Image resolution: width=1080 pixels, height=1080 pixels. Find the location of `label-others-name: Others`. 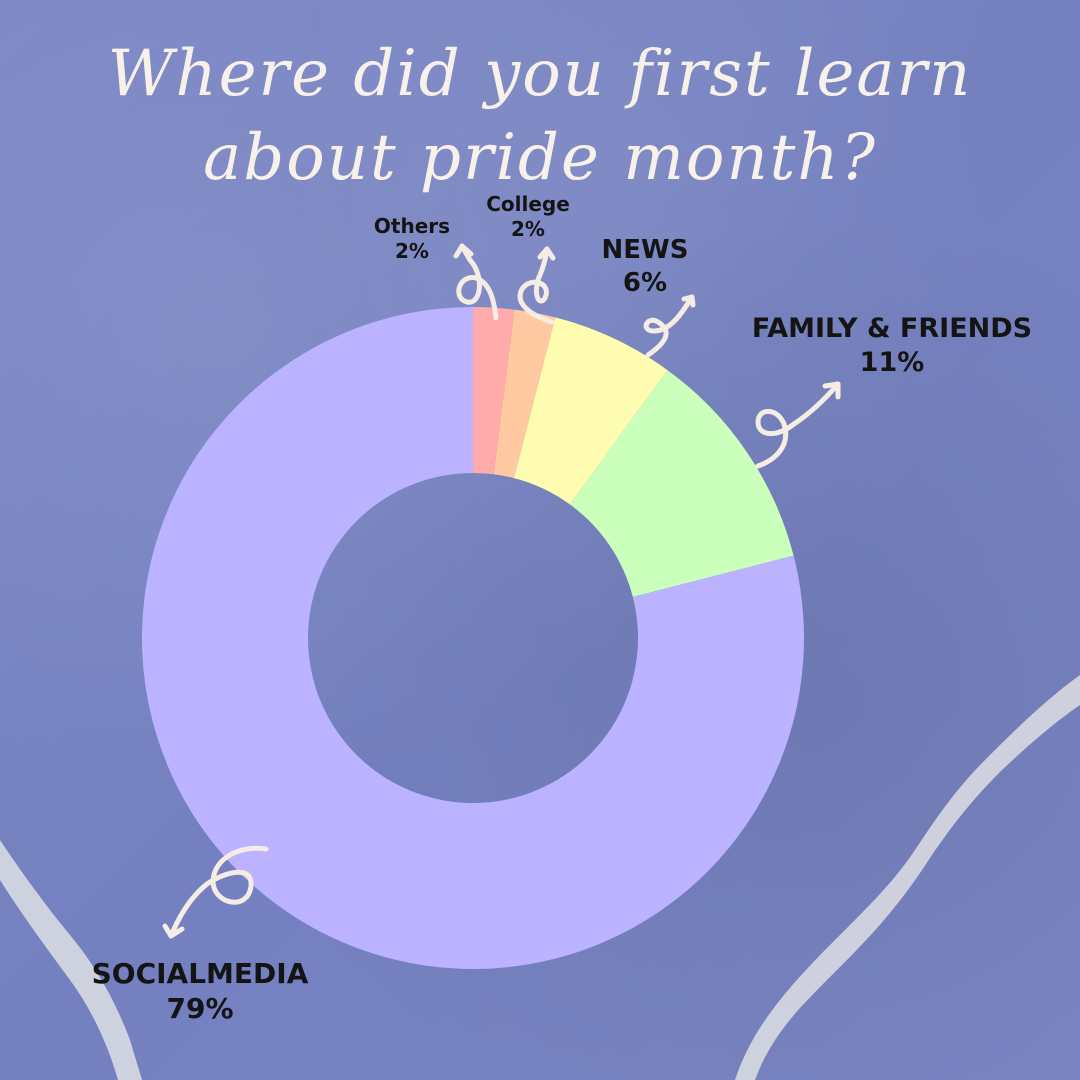

label-others-name: Others is located at coordinates (412, 226).